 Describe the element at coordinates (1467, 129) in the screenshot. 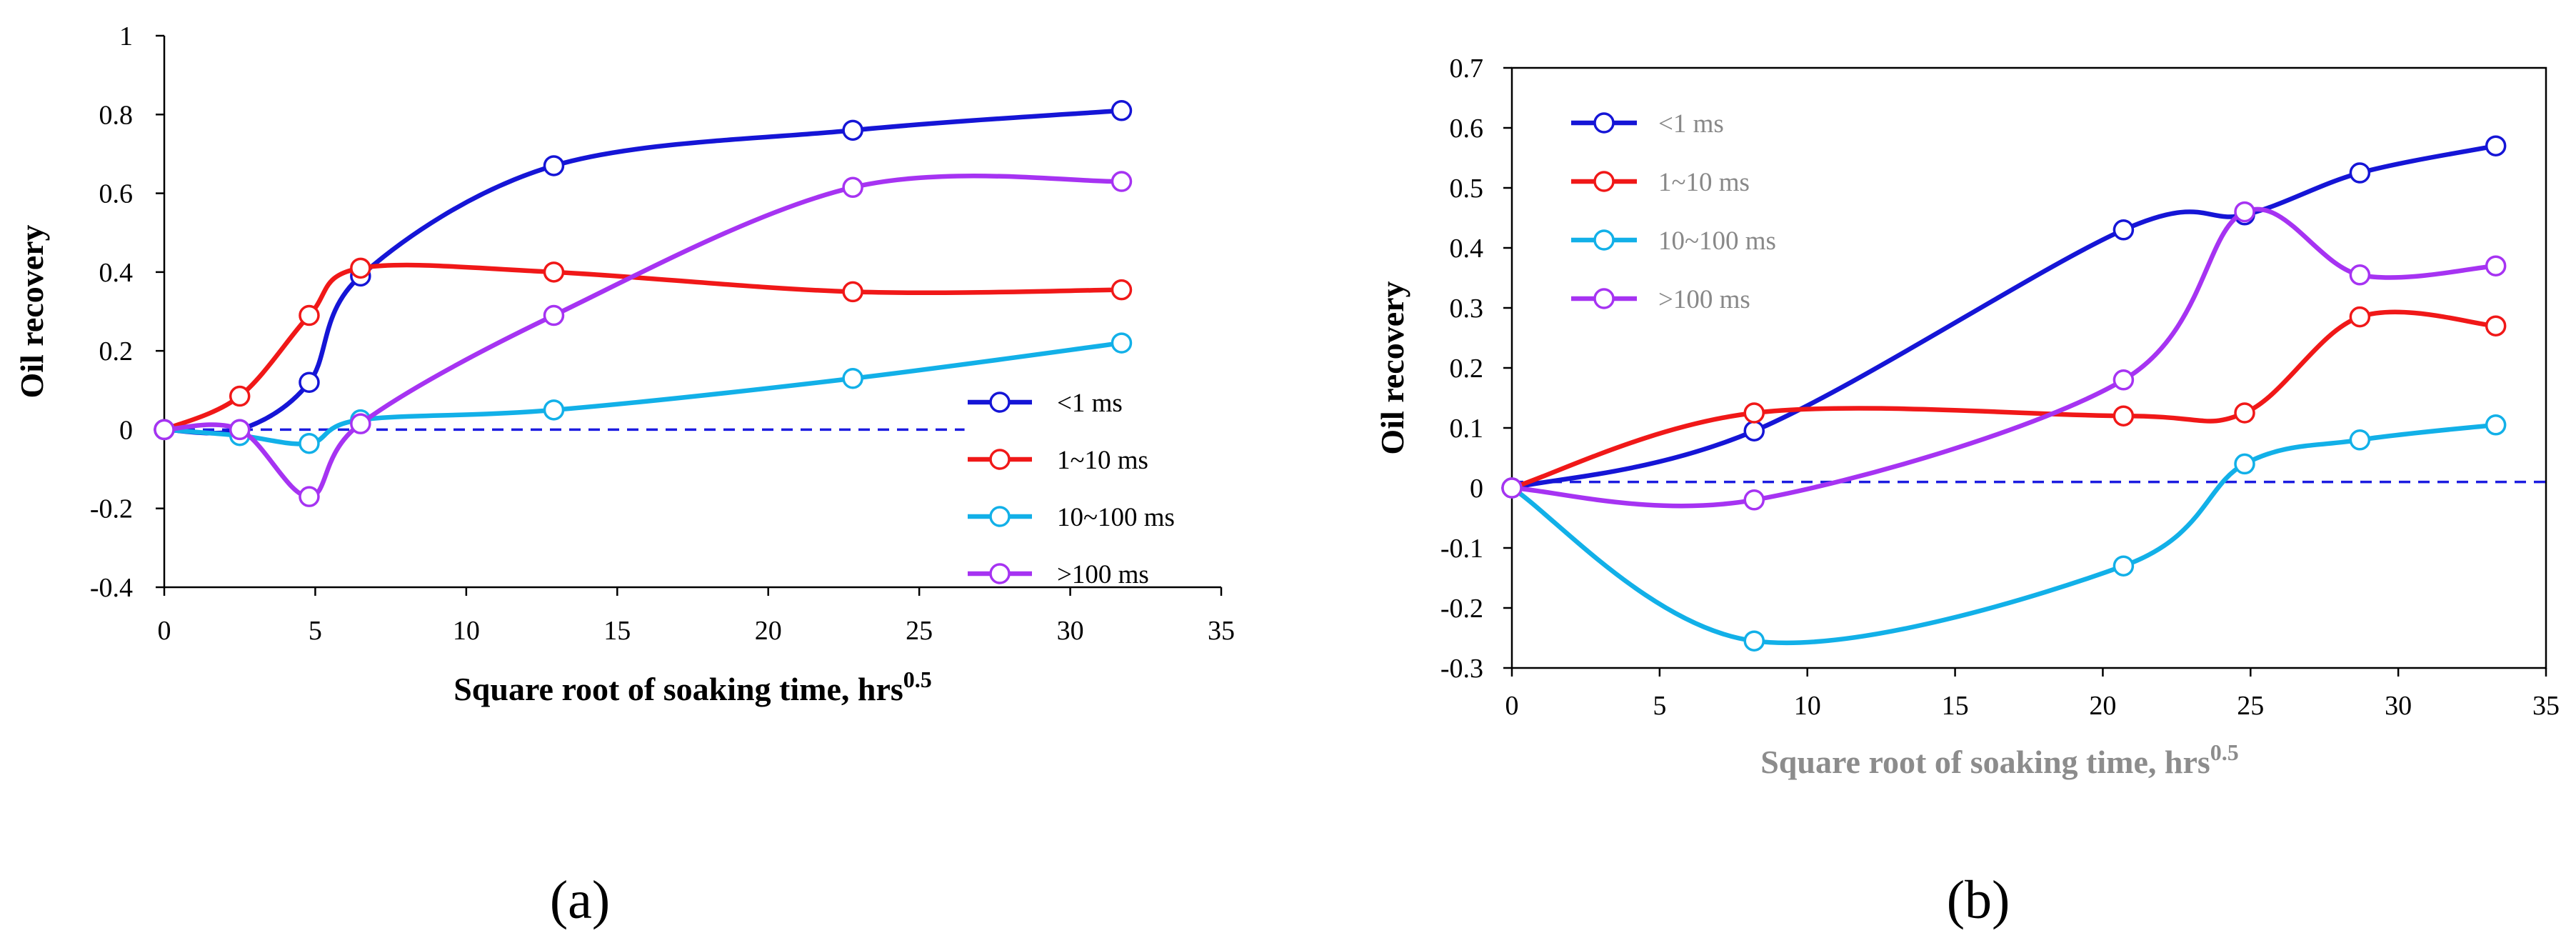

I see `y-tick-label: 0.6` at that location.